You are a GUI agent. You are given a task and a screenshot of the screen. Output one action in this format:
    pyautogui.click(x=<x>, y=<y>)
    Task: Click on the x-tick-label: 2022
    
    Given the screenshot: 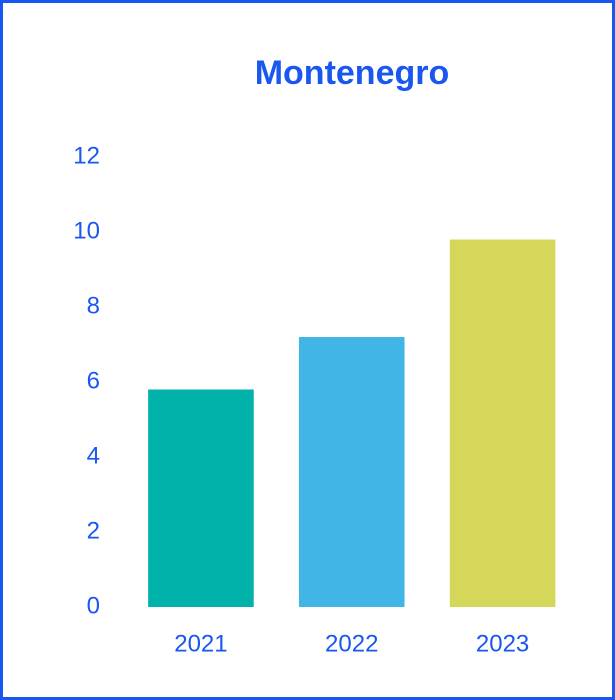 What is the action you would take?
    pyautogui.click(x=351, y=643)
    